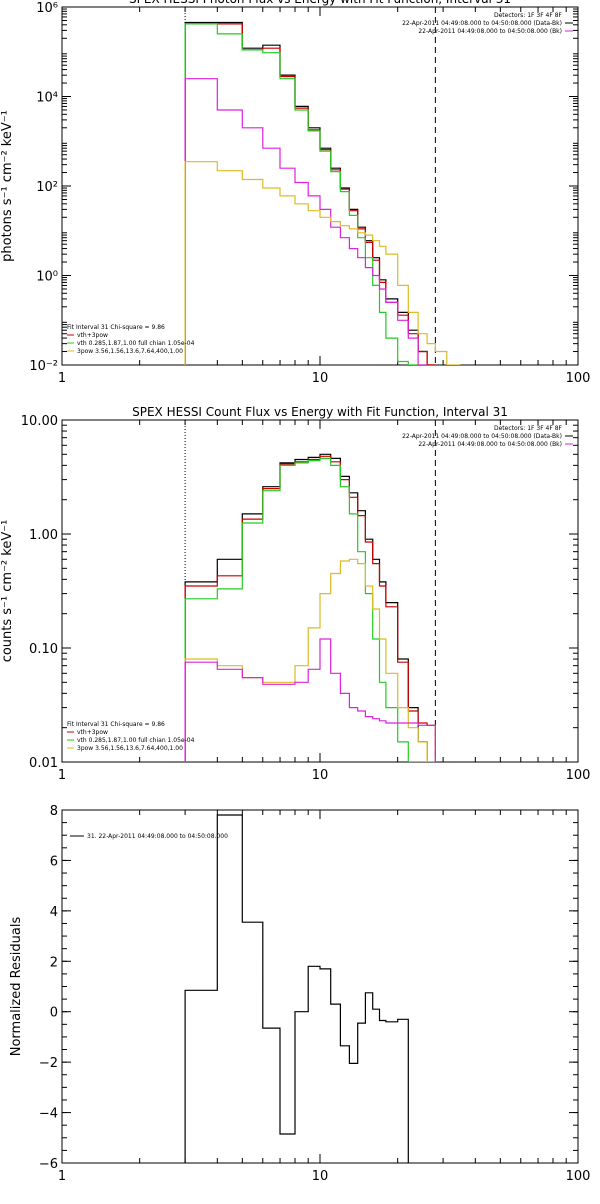 This screenshot has width=600, height=1204. What do you see at coordinates (47, 277) in the screenshot?
I see `y-tick-label: 10⁰` at bounding box center [47, 277].